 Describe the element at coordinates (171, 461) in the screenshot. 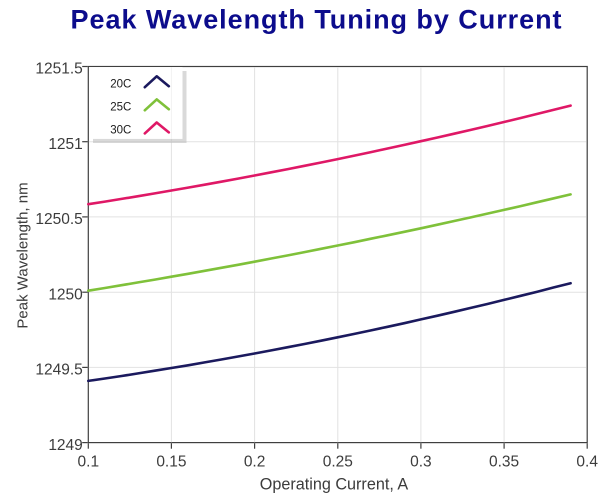

I see `svg-text: 0.15` at that location.